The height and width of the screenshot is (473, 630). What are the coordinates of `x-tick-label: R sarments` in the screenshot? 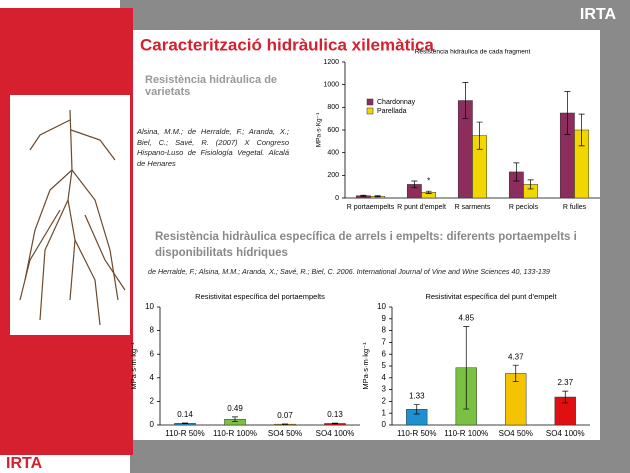 It's located at (473, 207).